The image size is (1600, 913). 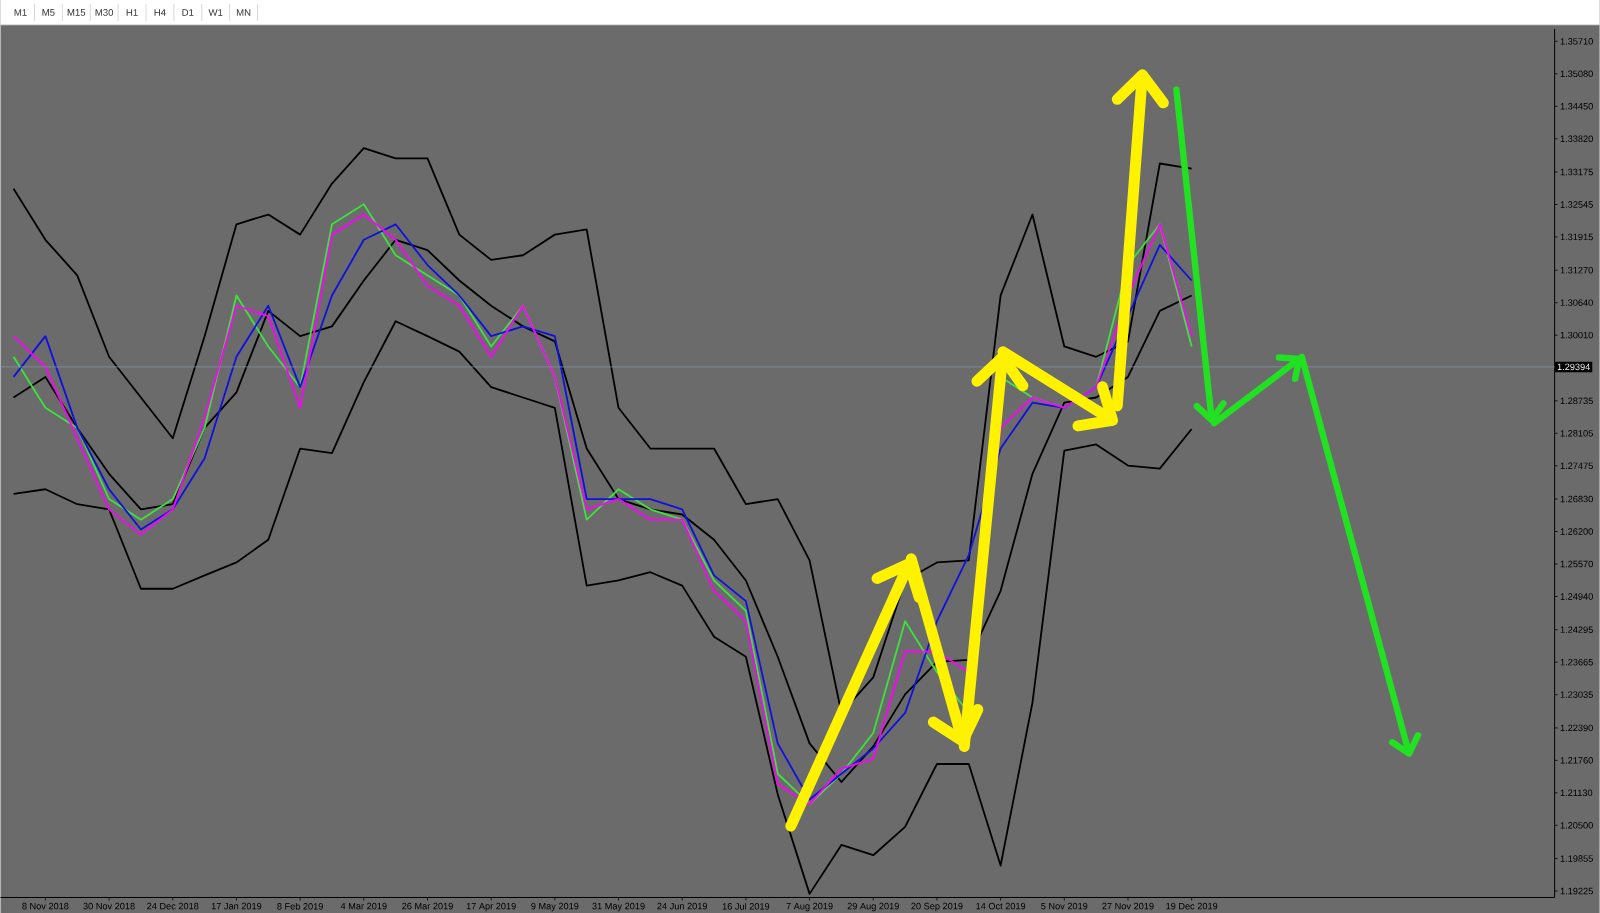 What do you see at coordinates (173, 906) in the screenshot?
I see `x-tick-label: 24 Dec 2018` at bounding box center [173, 906].